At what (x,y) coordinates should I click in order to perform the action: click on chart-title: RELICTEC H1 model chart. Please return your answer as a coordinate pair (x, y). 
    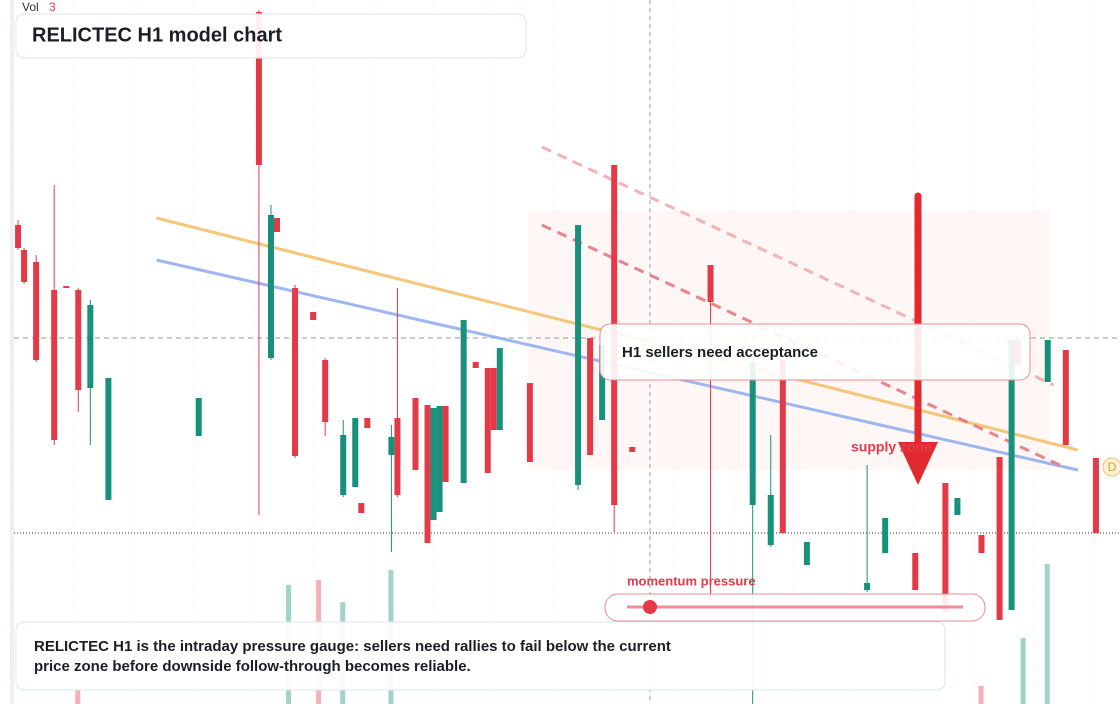
    Looking at the image, I should click on (157, 35).